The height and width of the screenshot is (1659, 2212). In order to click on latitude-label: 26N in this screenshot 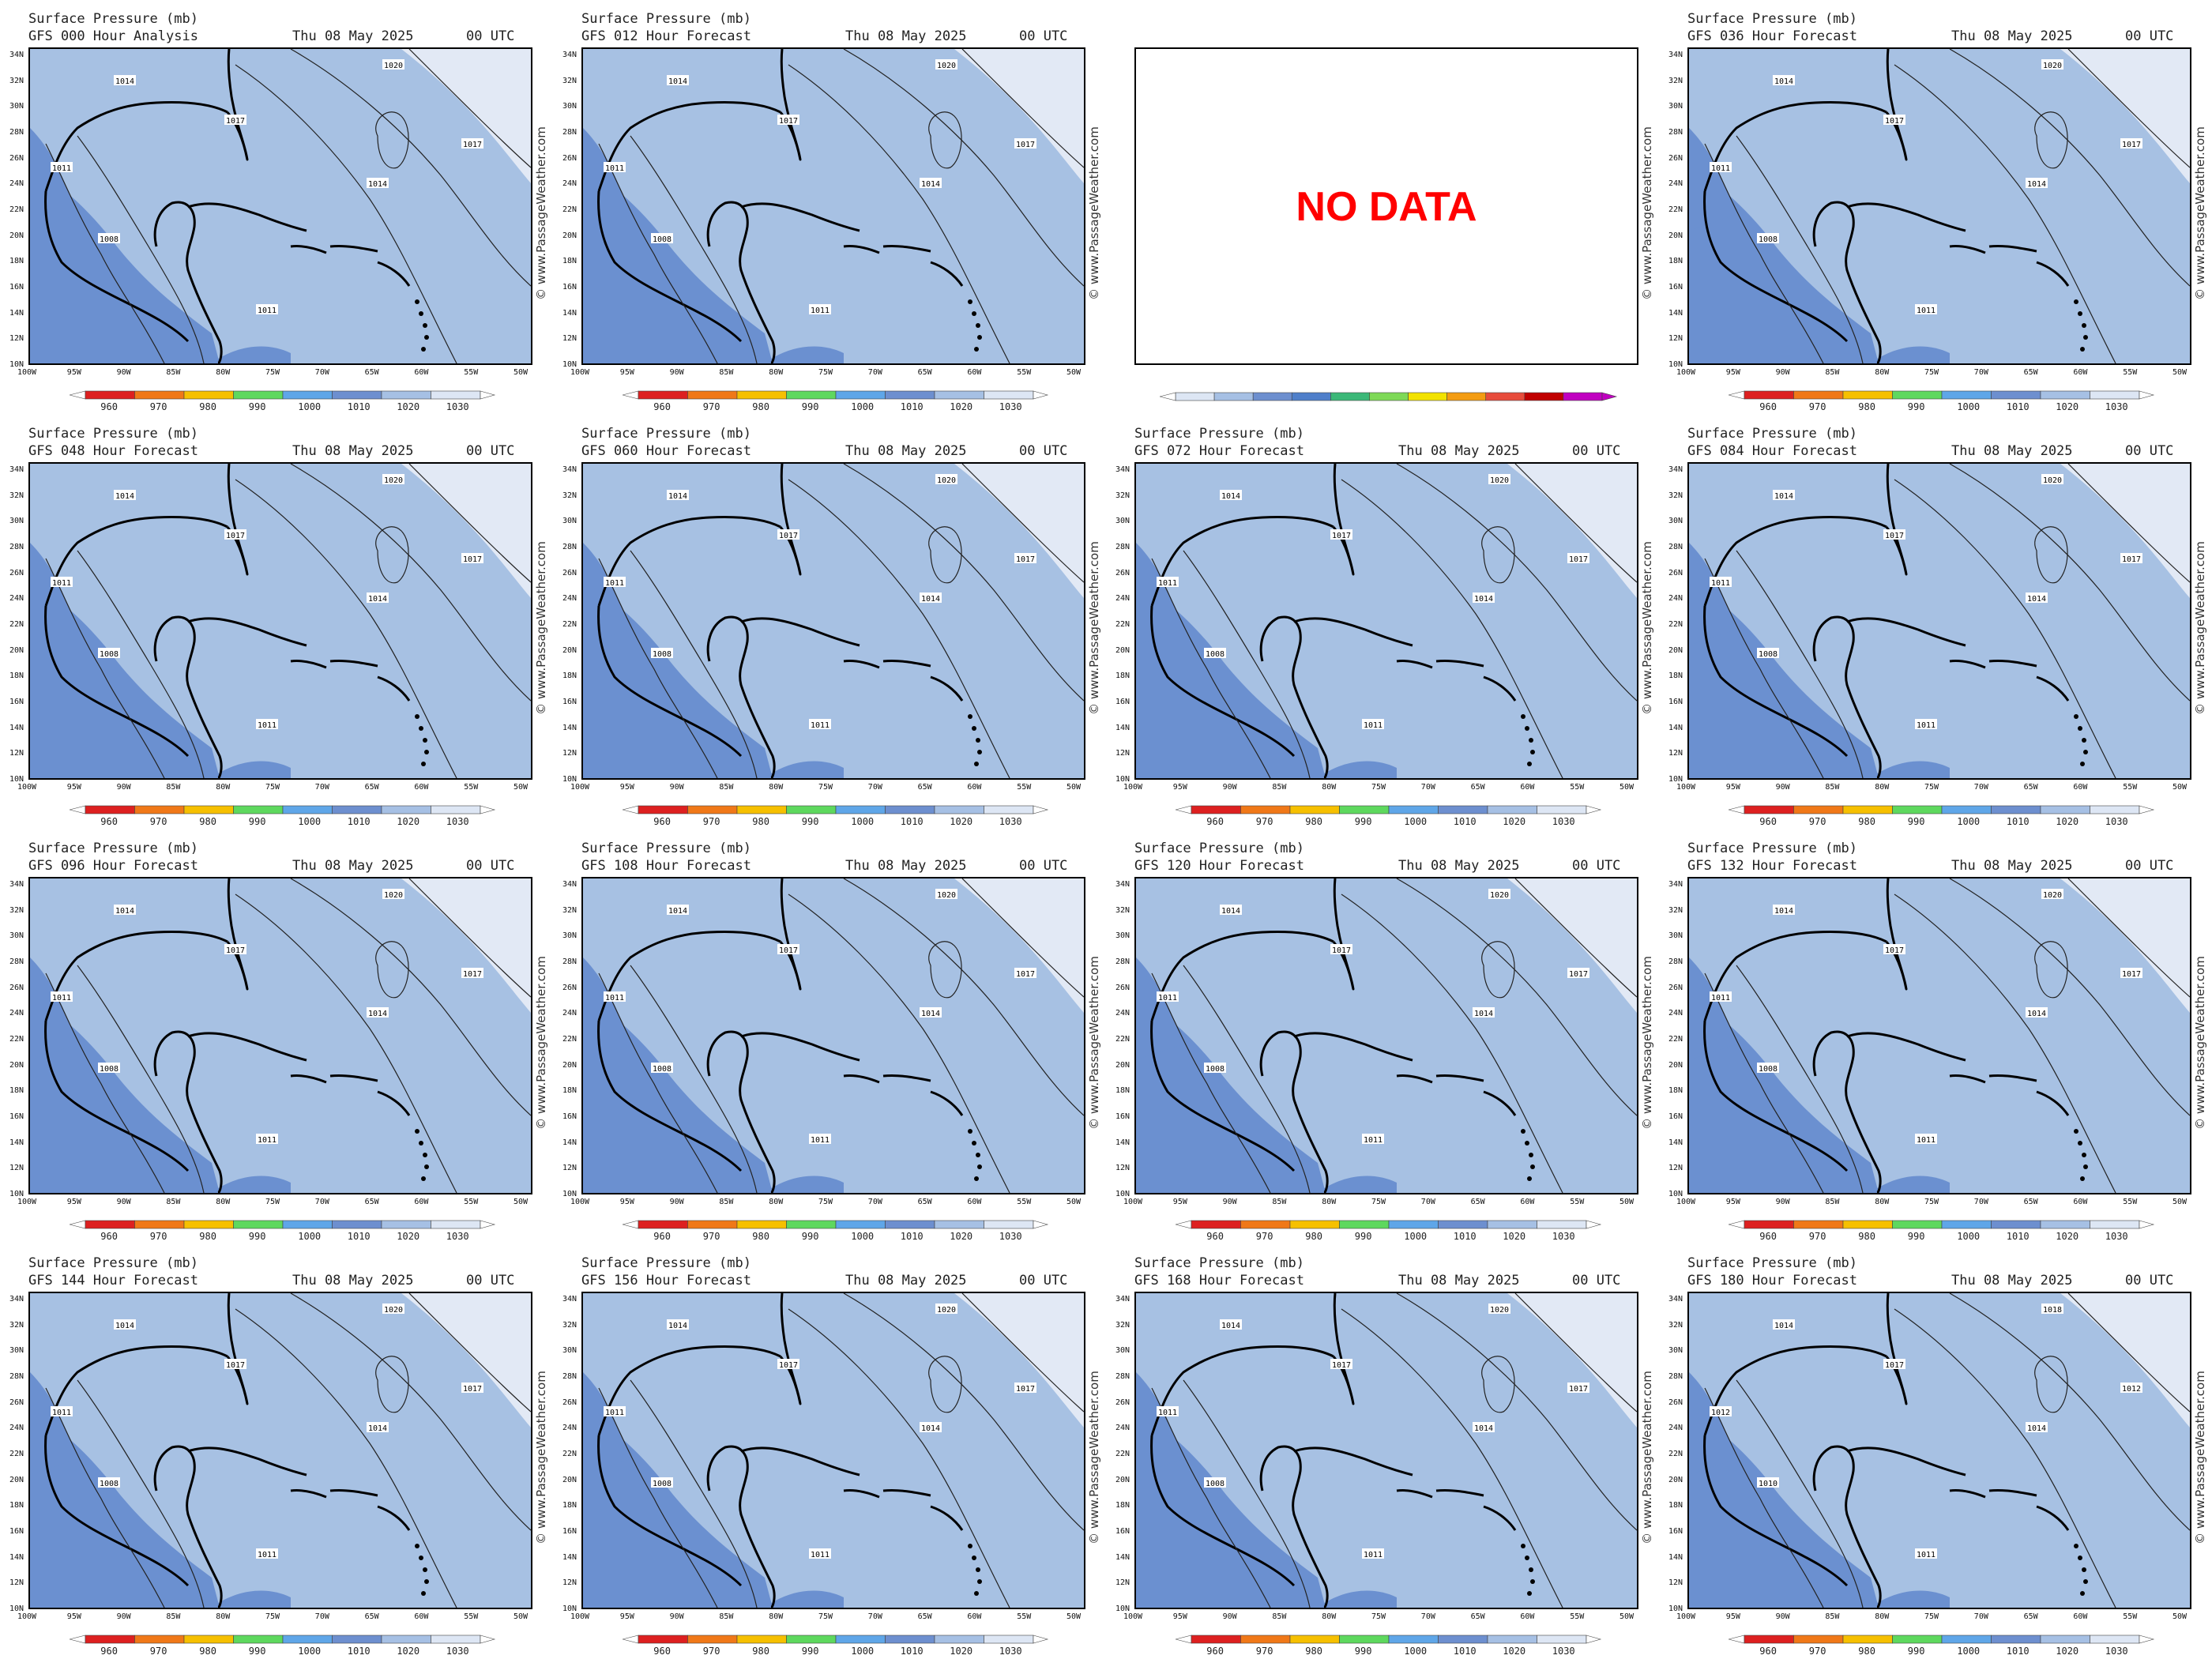, I will do `click(1123, 572)`.